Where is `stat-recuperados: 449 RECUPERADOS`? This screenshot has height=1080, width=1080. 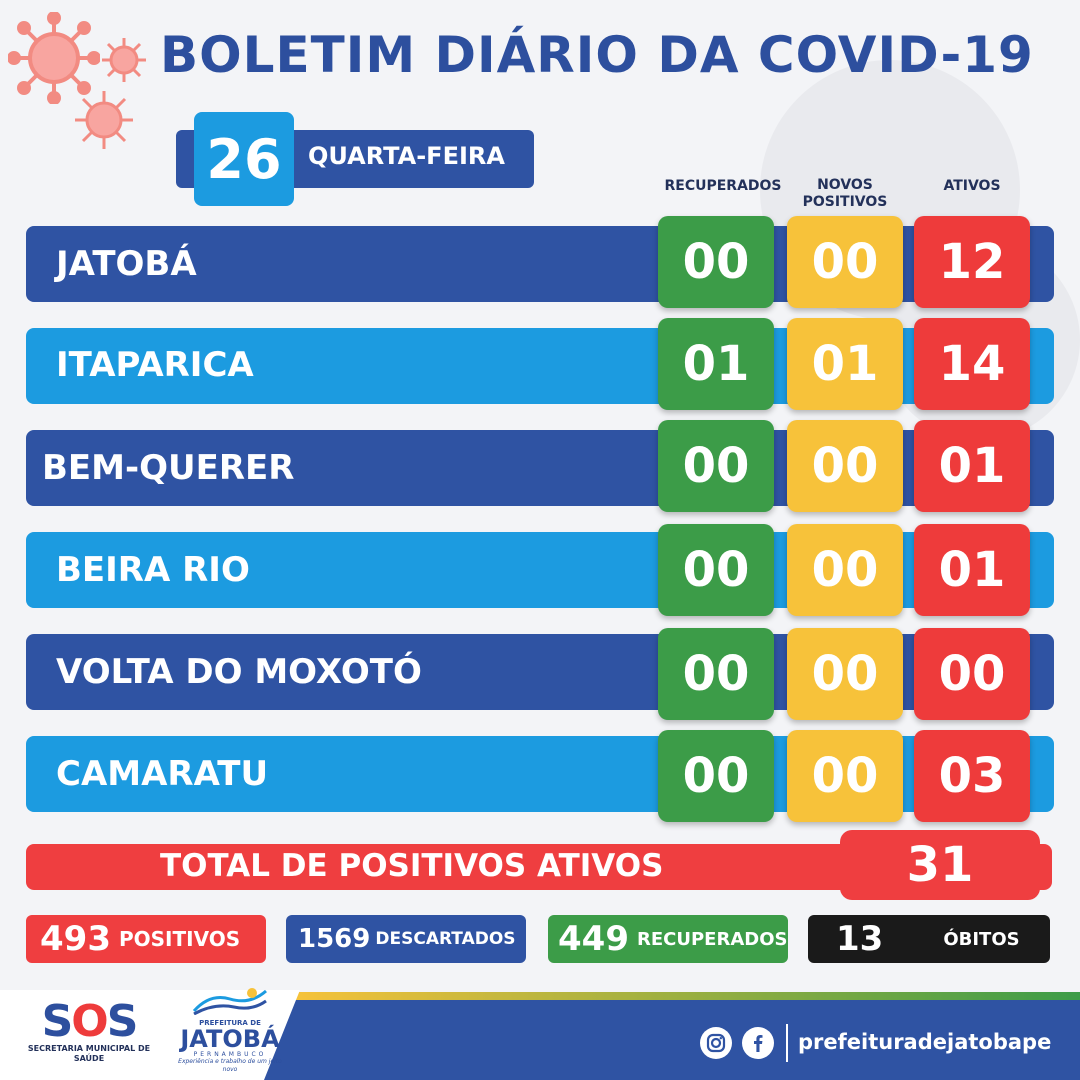
stat-recuperados: 449 RECUPERADOS is located at coordinates (668, 939).